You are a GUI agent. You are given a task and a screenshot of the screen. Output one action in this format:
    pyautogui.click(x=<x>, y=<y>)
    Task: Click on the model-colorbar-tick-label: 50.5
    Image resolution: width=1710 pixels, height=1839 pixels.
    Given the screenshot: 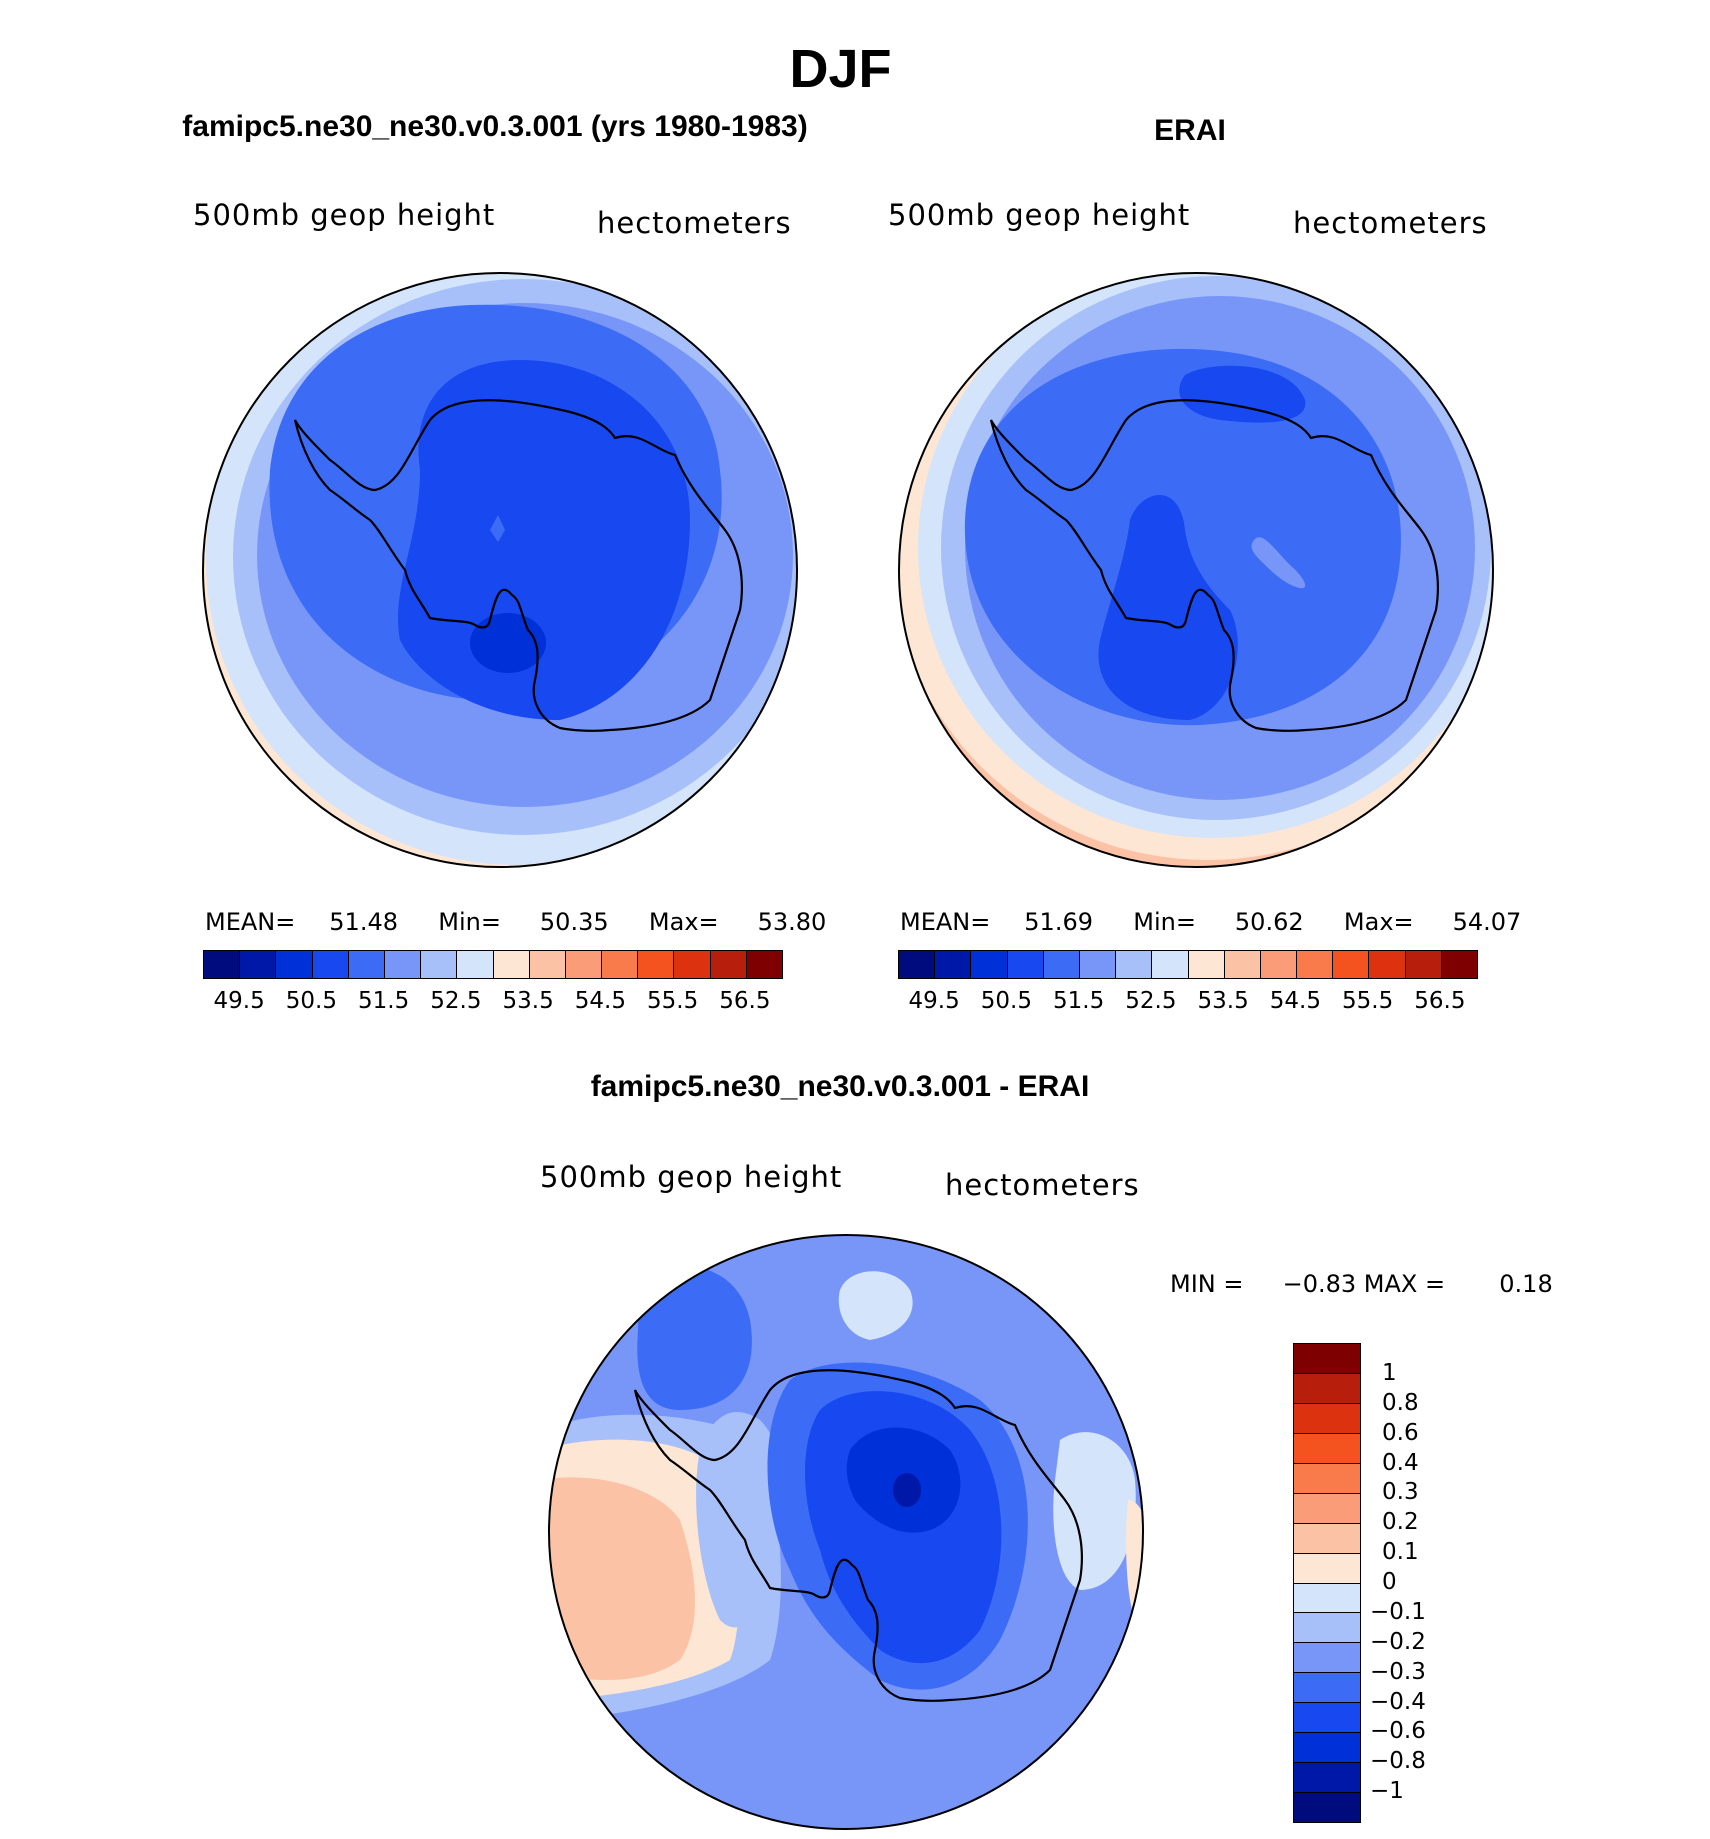 What is the action you would take?
    pyautogui.click(x=311, y=1001)
    